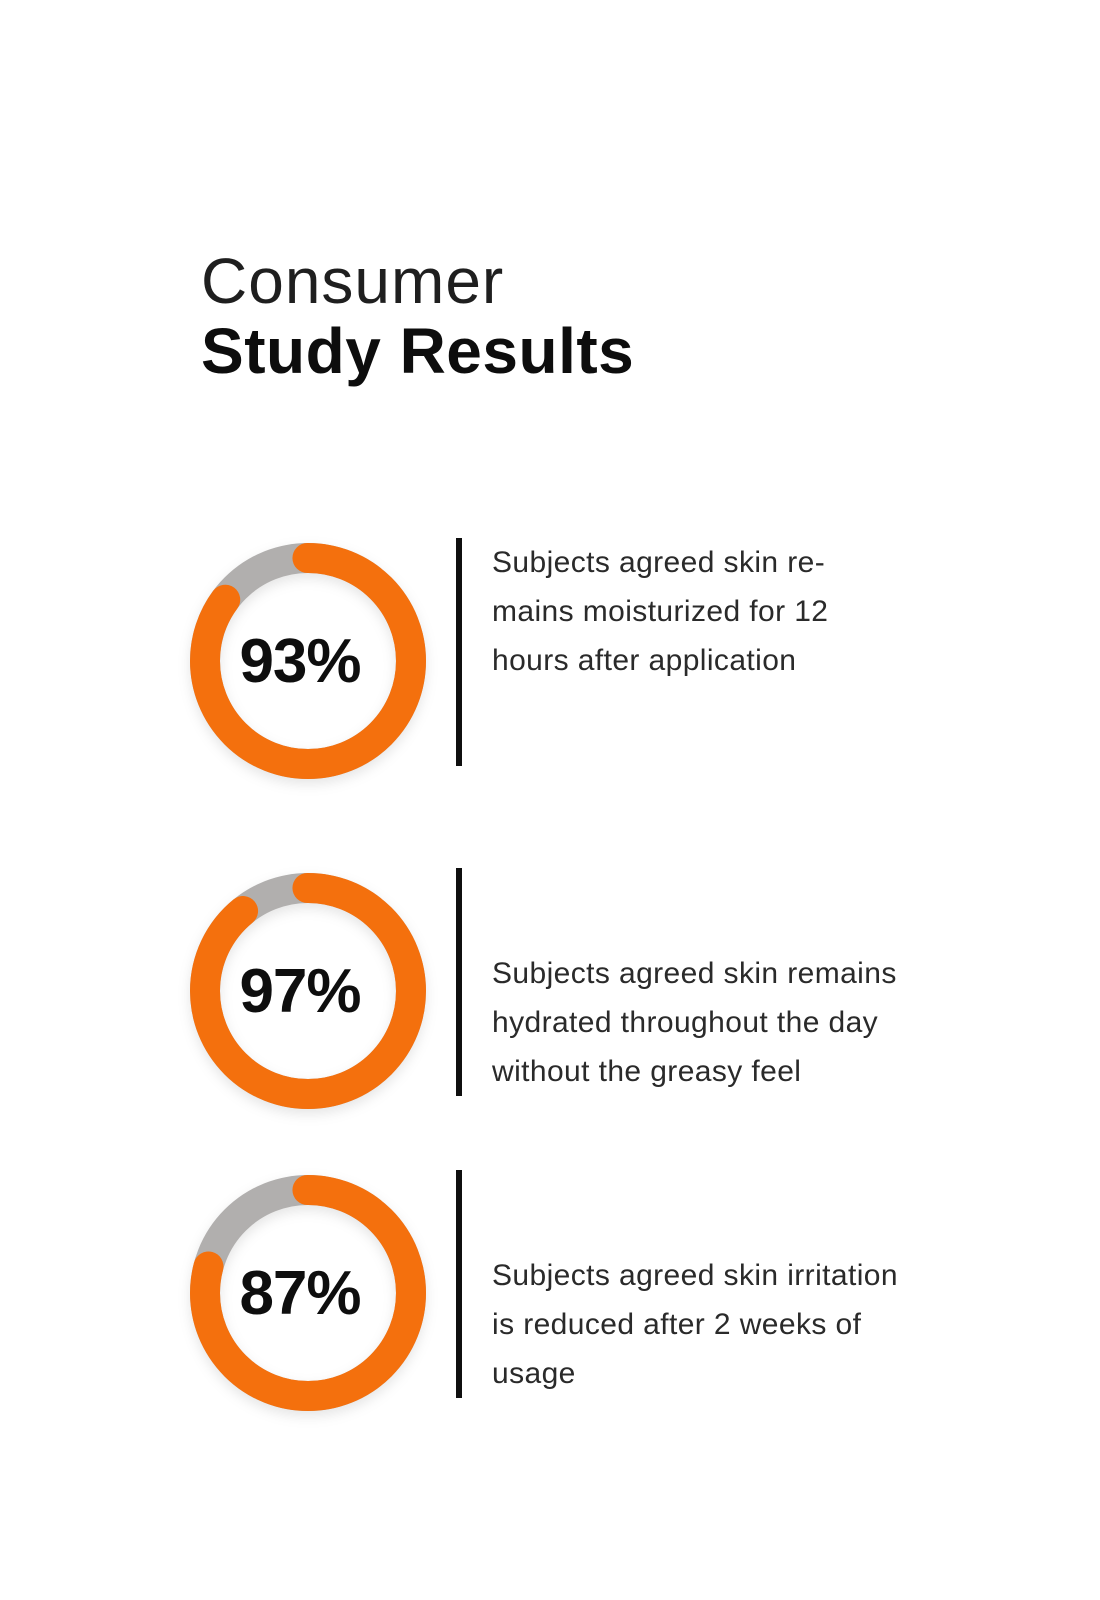 The height and width of the screenshot is (1600, 1100). Describe the element at coordinates (418, 351) in the screenshot. I see `page-title-line2: Study Results` at that location.